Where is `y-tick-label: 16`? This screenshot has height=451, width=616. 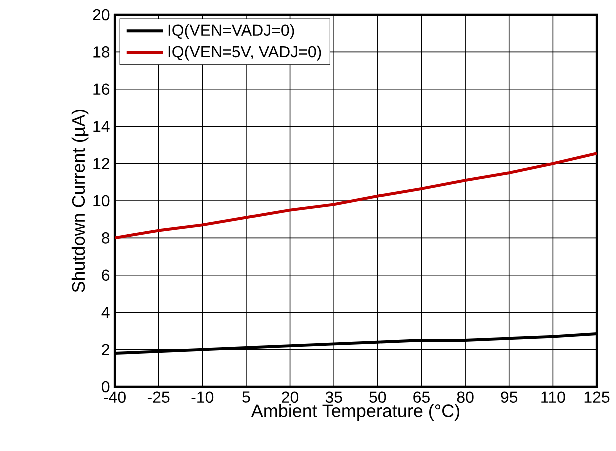 y-tick-label: 16 is located at coordinates (102, 90).